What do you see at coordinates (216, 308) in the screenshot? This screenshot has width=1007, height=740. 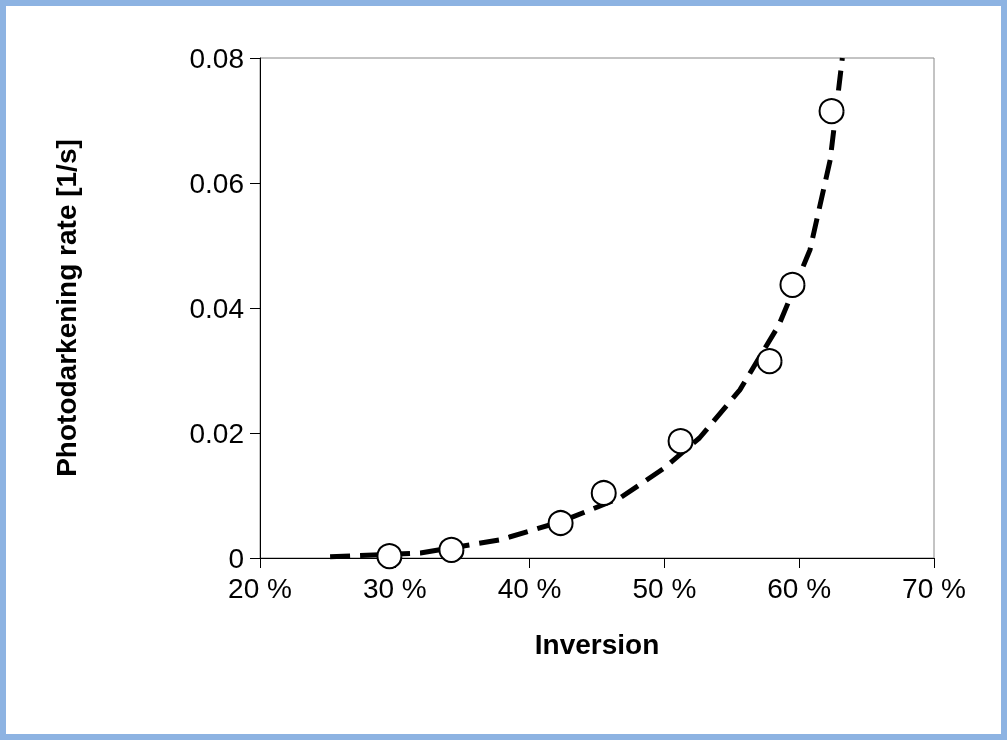 I see `y-tick-label: 0.04` at bounding box center [216, 308].